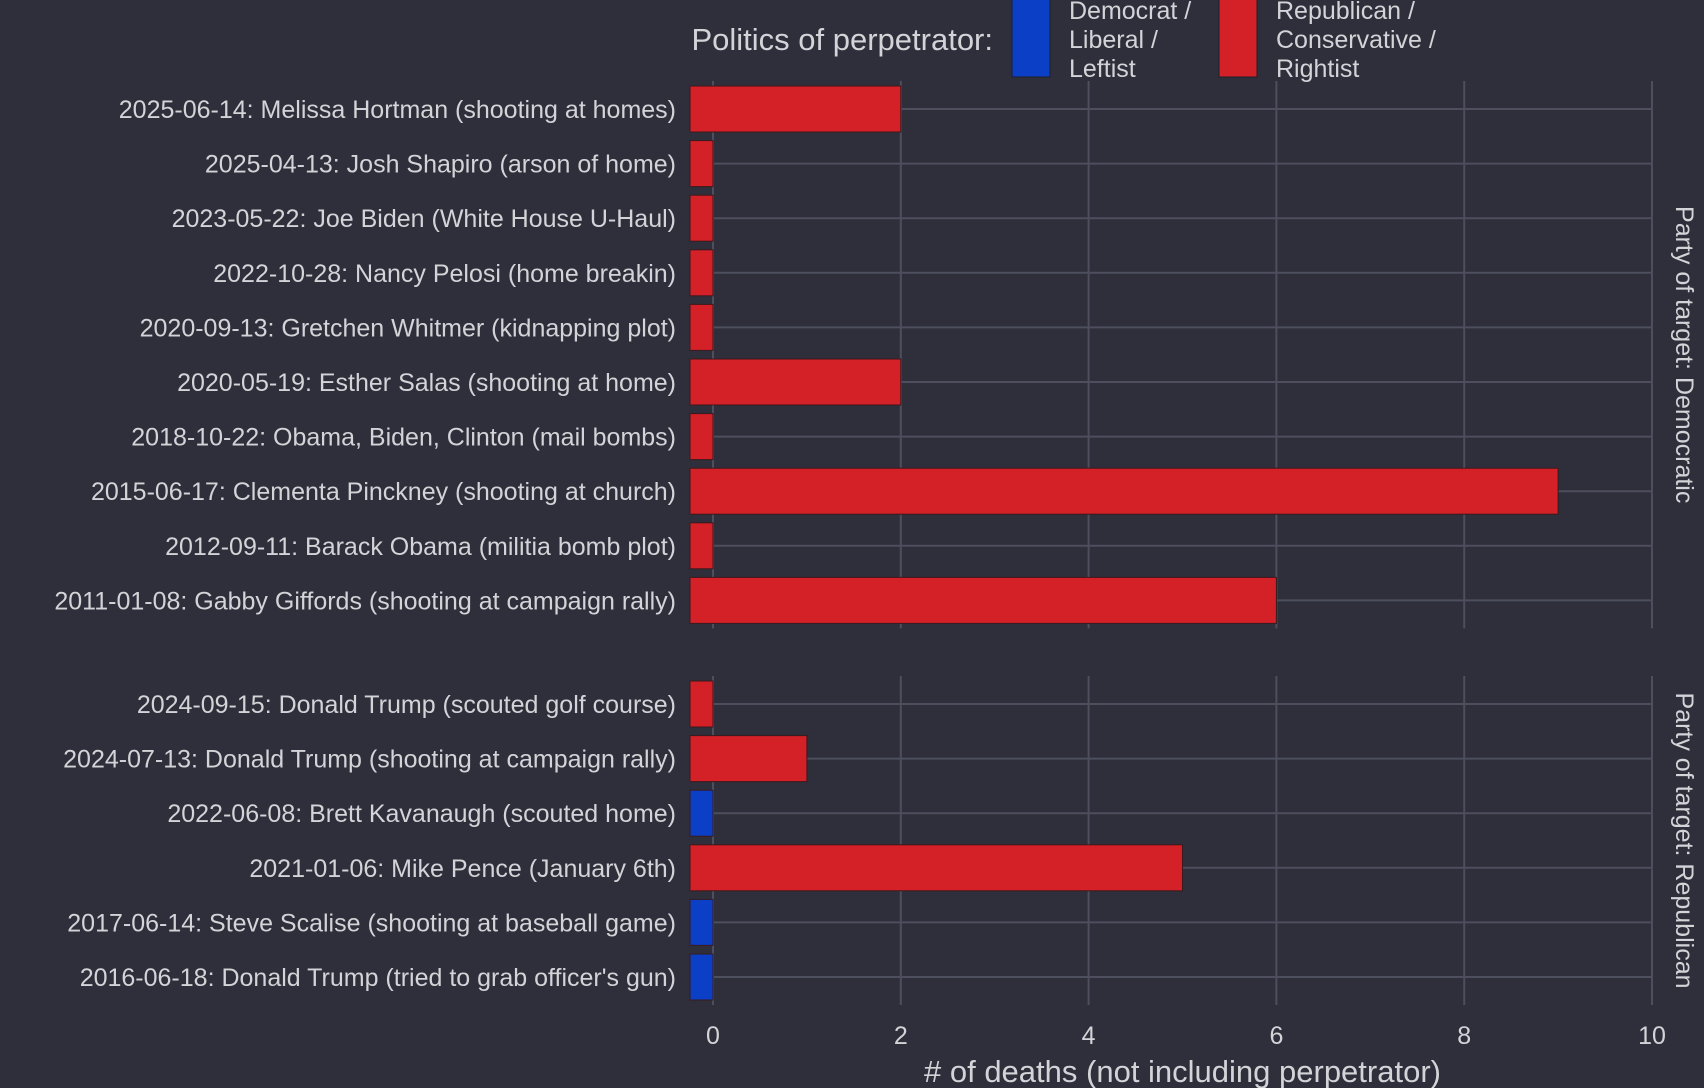 The image size is (1704, 1088). Describe the element at coordinates (901, 1036) in the screenshot. I see `x-tick-label: 2` at that location.